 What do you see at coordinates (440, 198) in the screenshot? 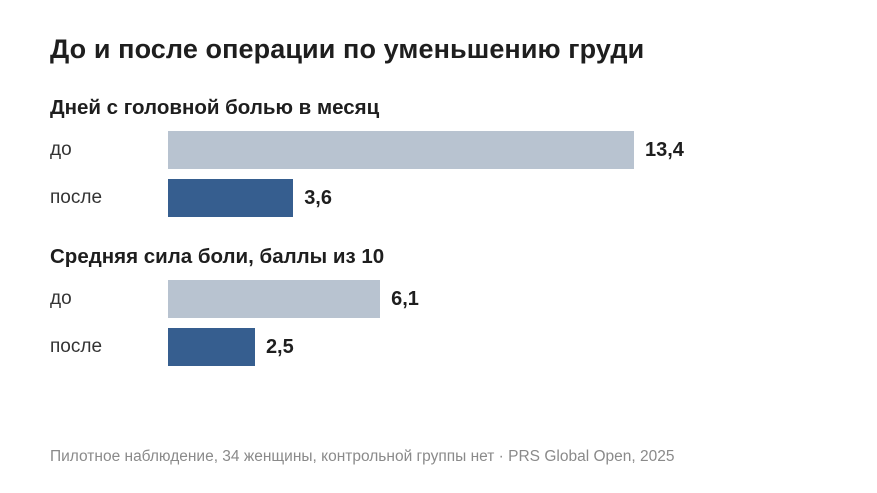
I see `bar-row-after: после 3,6` at bounding box center [440, 198].